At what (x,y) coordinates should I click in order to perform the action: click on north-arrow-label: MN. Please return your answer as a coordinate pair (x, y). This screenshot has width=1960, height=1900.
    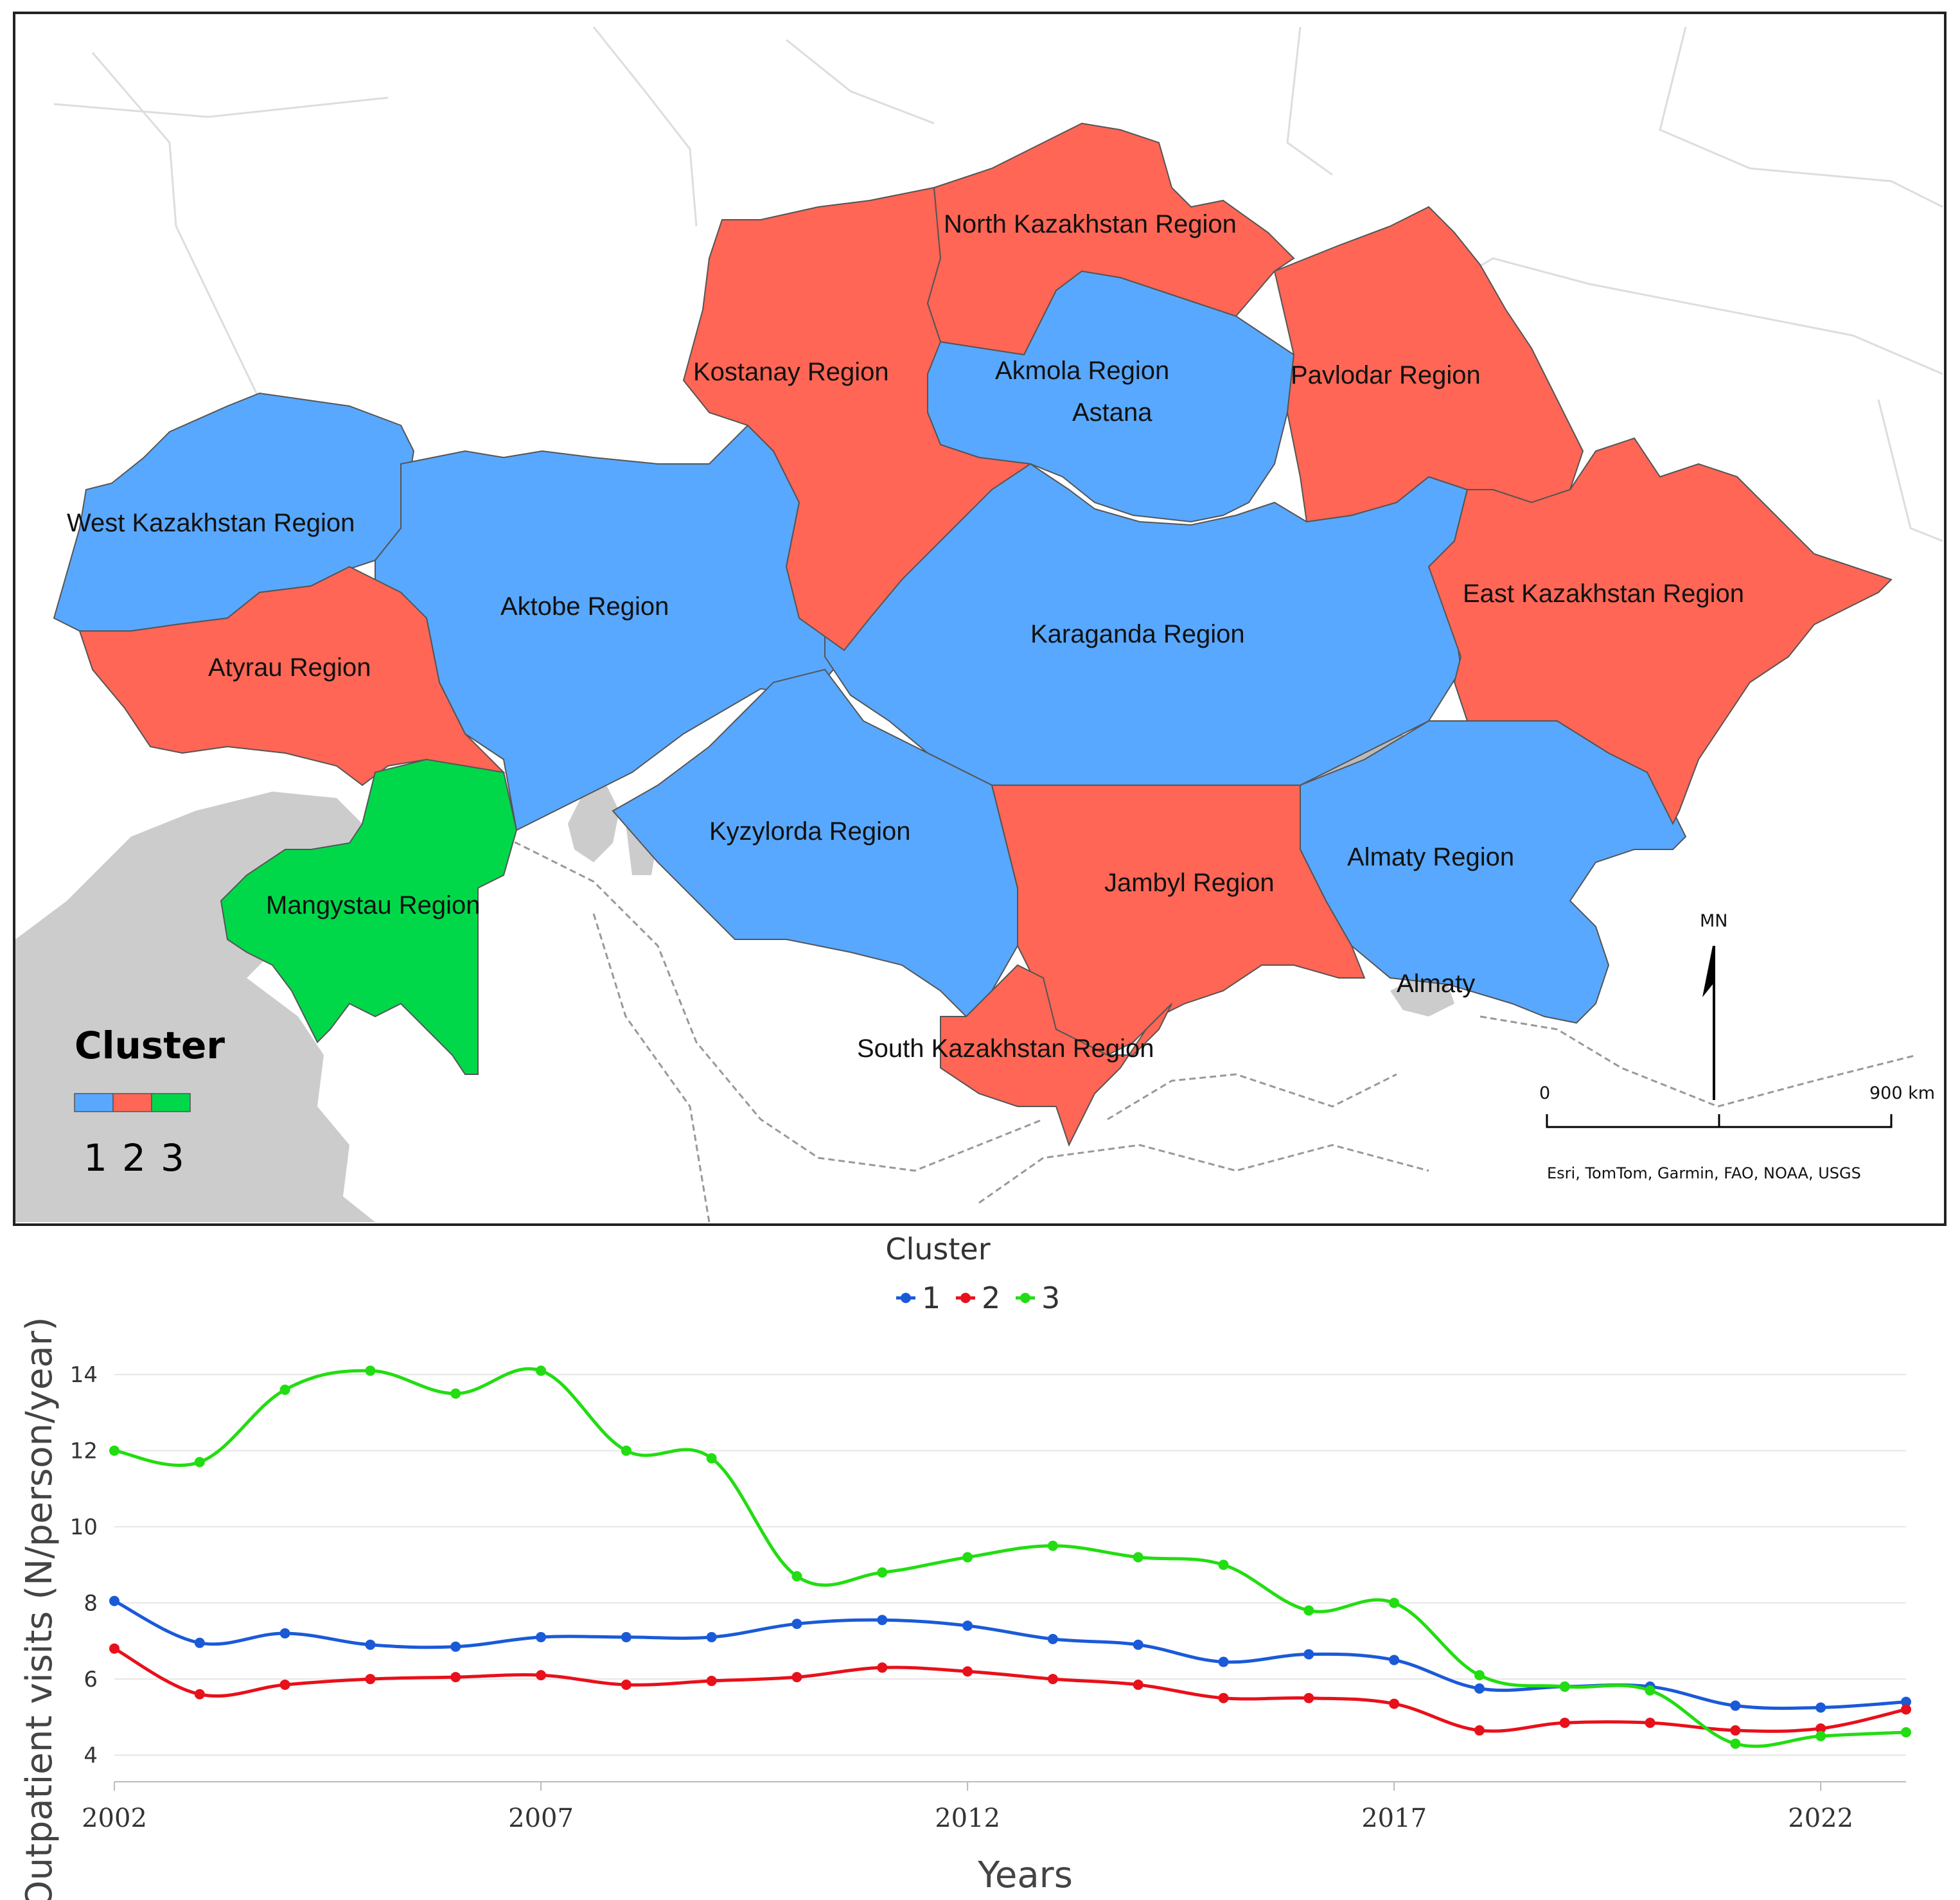
    Looking at the image, I should click on (1714, 921).